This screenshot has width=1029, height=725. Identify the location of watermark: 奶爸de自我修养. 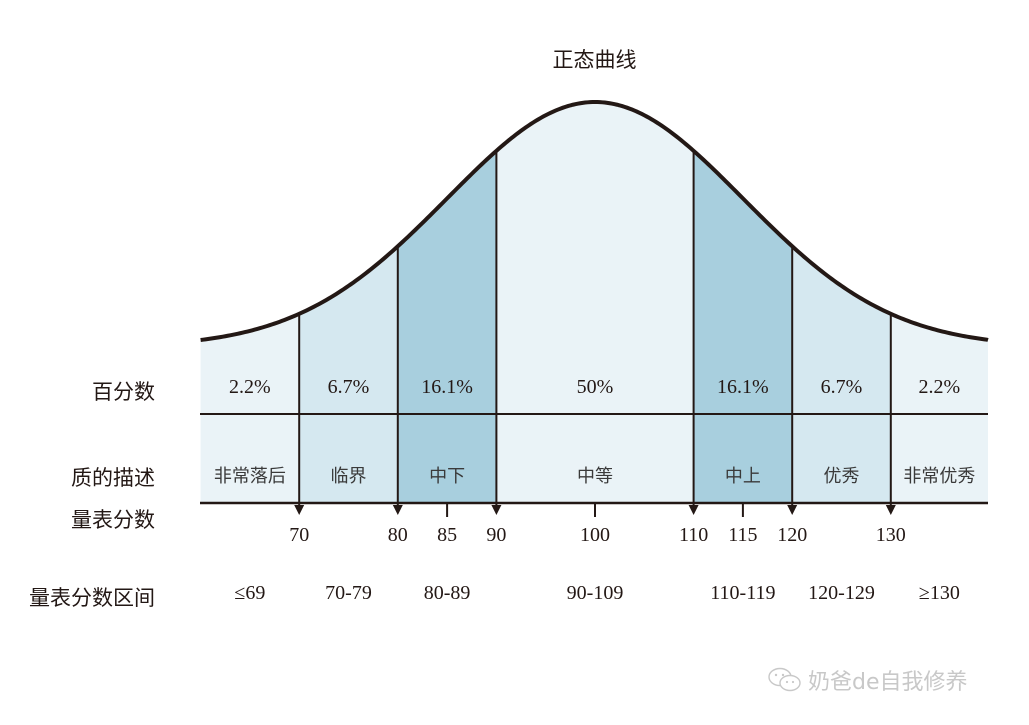
(868, 680).